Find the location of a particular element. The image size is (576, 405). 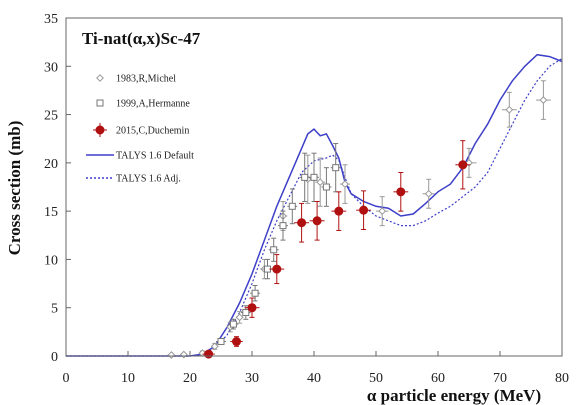

legend-label: 1983,R,Michel is located at coordinates (146, 79).